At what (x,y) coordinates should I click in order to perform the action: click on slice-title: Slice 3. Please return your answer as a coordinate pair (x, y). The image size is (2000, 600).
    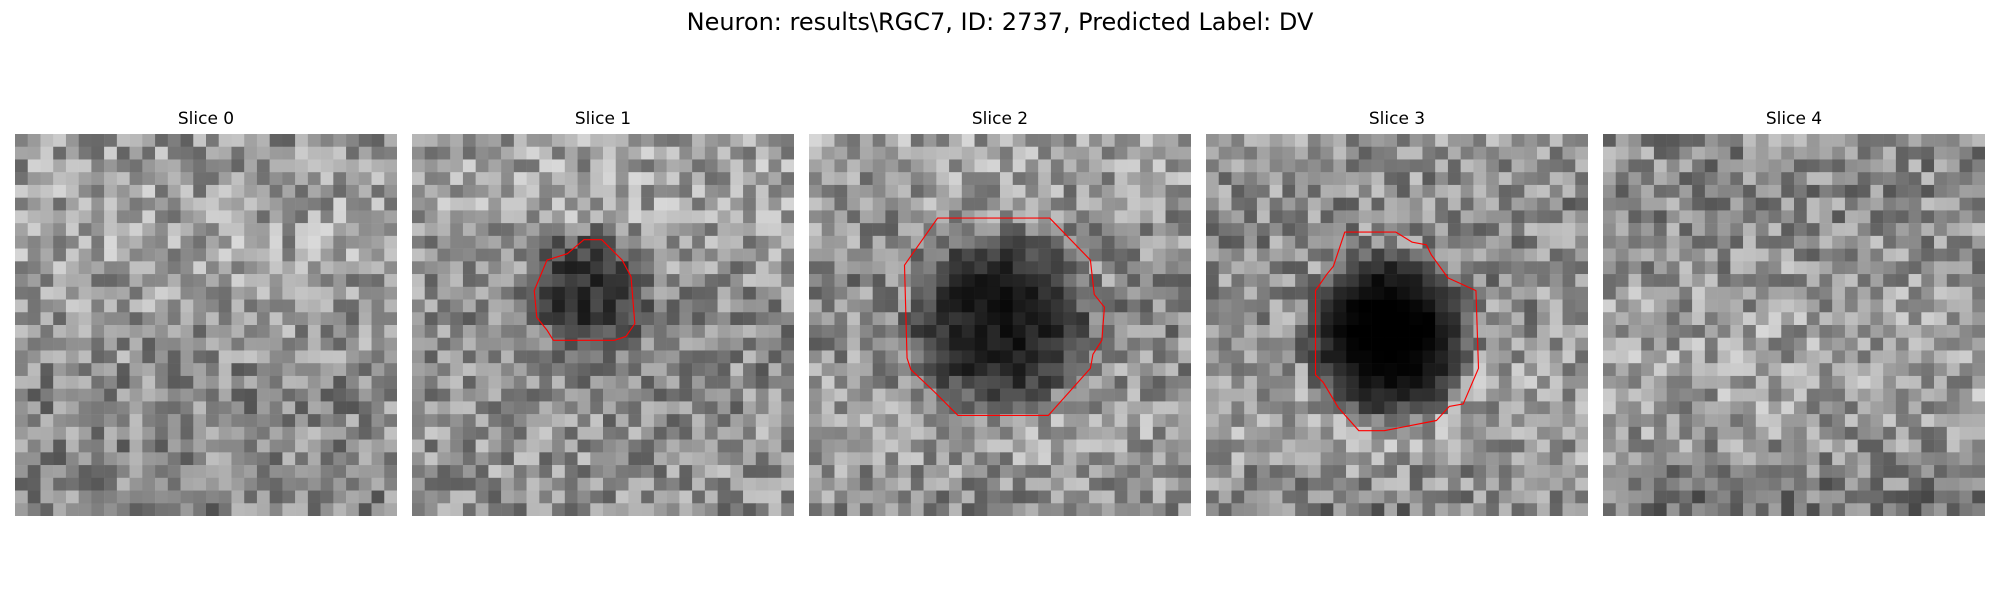
    Looking at the image, I should click on (1397, 119).